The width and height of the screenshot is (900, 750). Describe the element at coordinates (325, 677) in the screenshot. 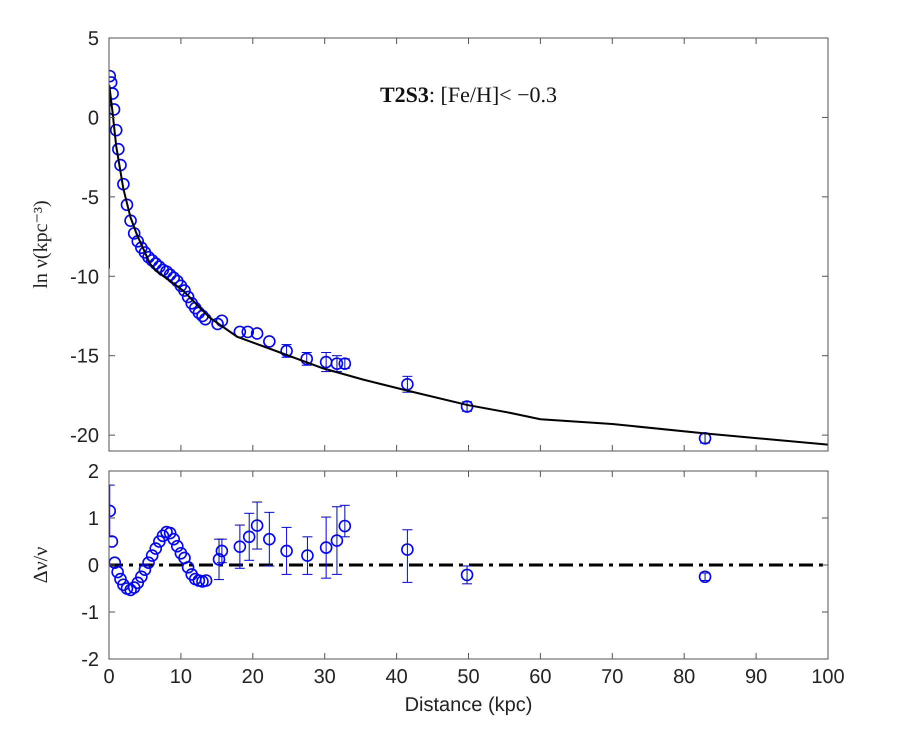

I see `x-tick-label: 30` at that location.